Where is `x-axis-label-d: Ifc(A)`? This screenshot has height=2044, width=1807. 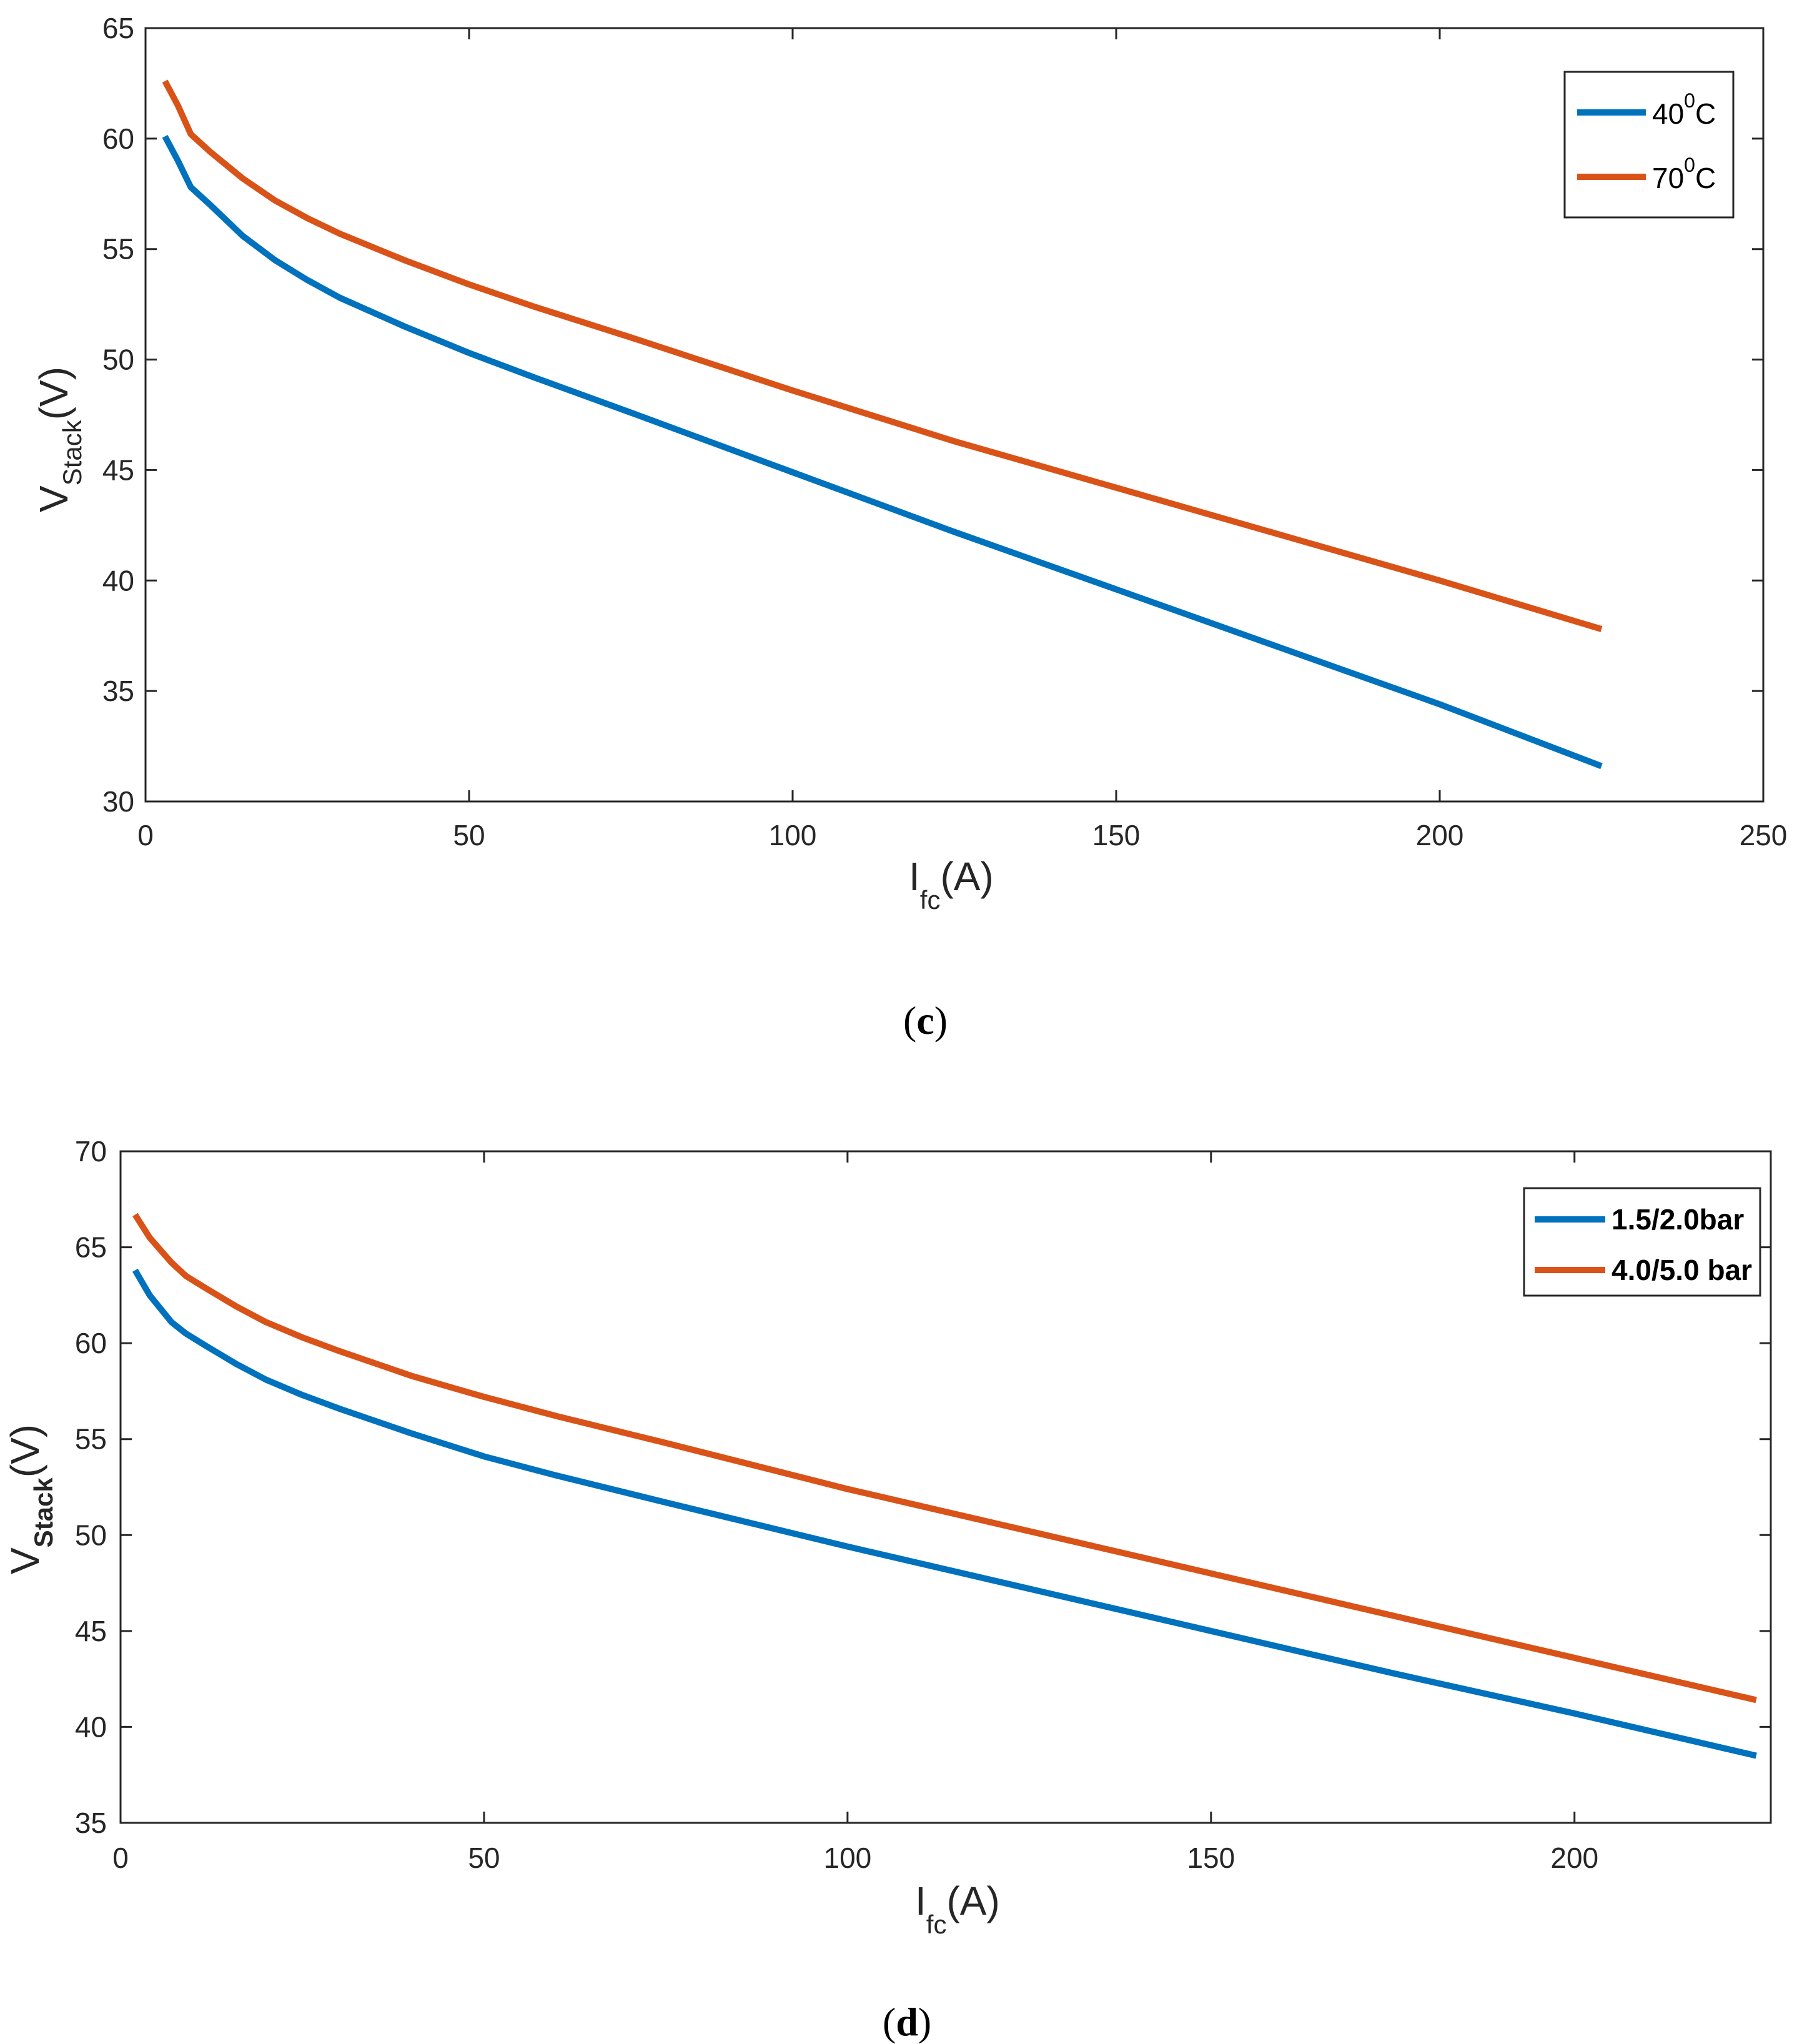 x-axis-label-d: Ifc(A) is located at coordinates (957, 1908).